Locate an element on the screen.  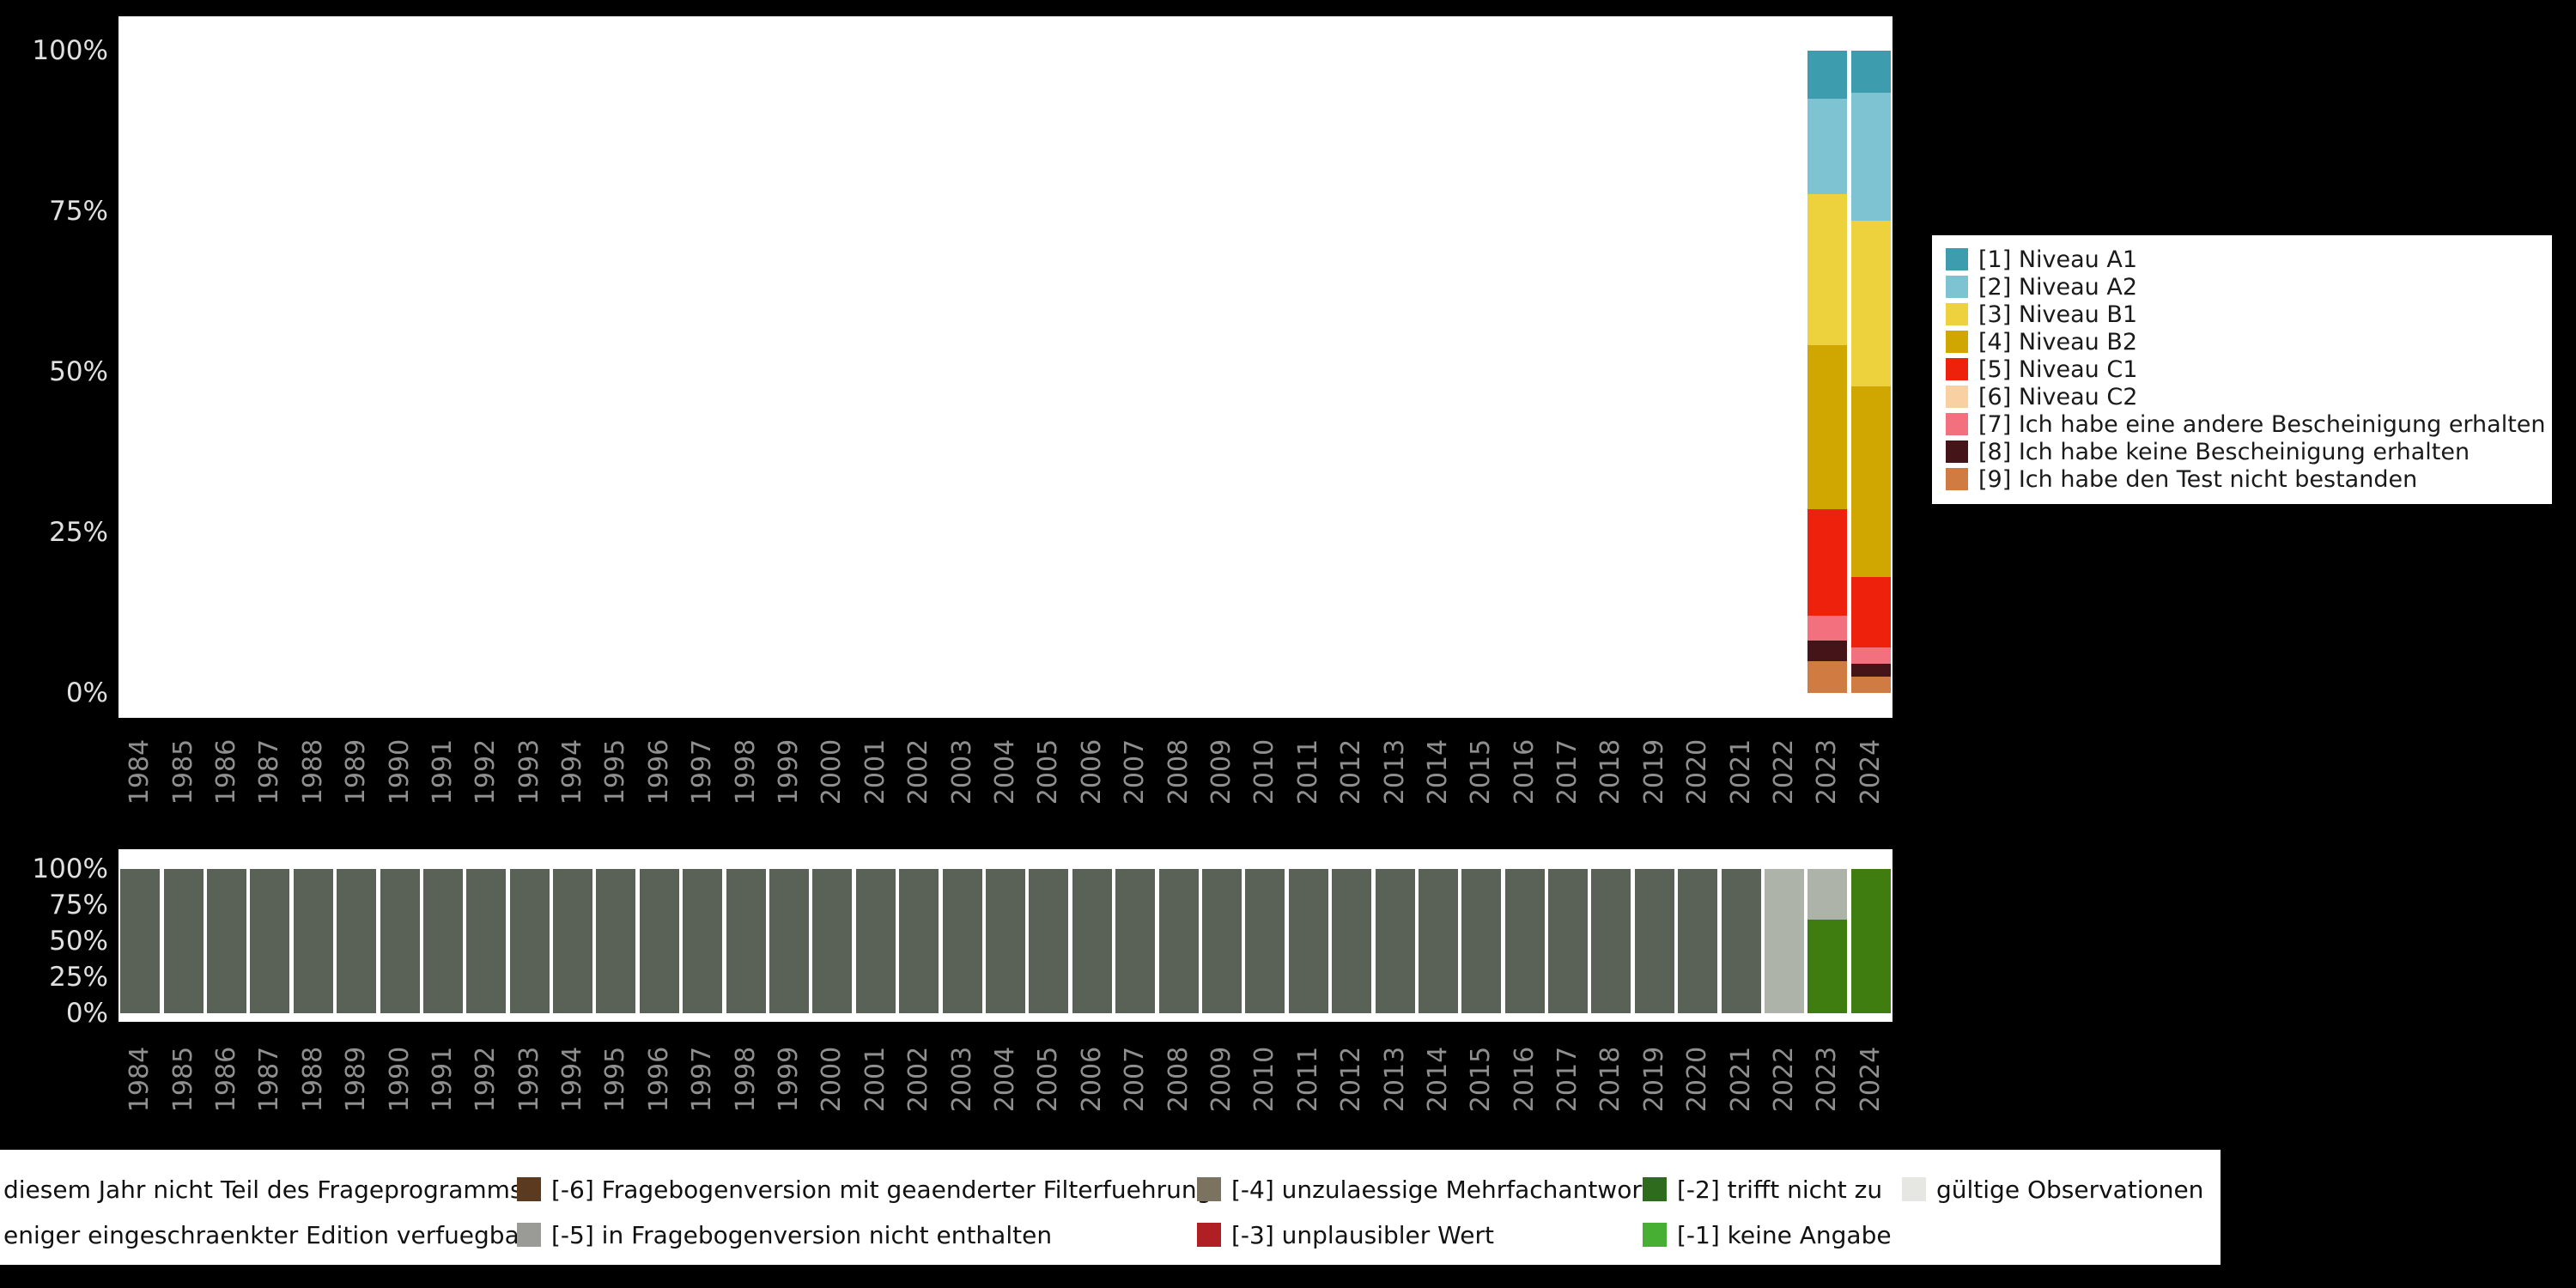
x-tick-label-1999: 1999 is located at coordinates (790, 1079).